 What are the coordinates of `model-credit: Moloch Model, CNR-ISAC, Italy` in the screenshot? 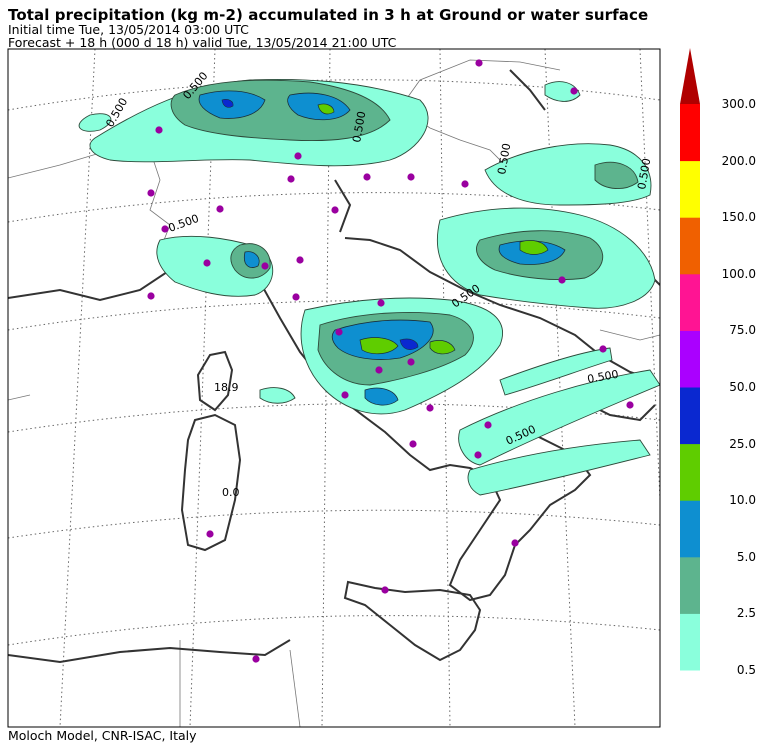 It's located at (102, 735).